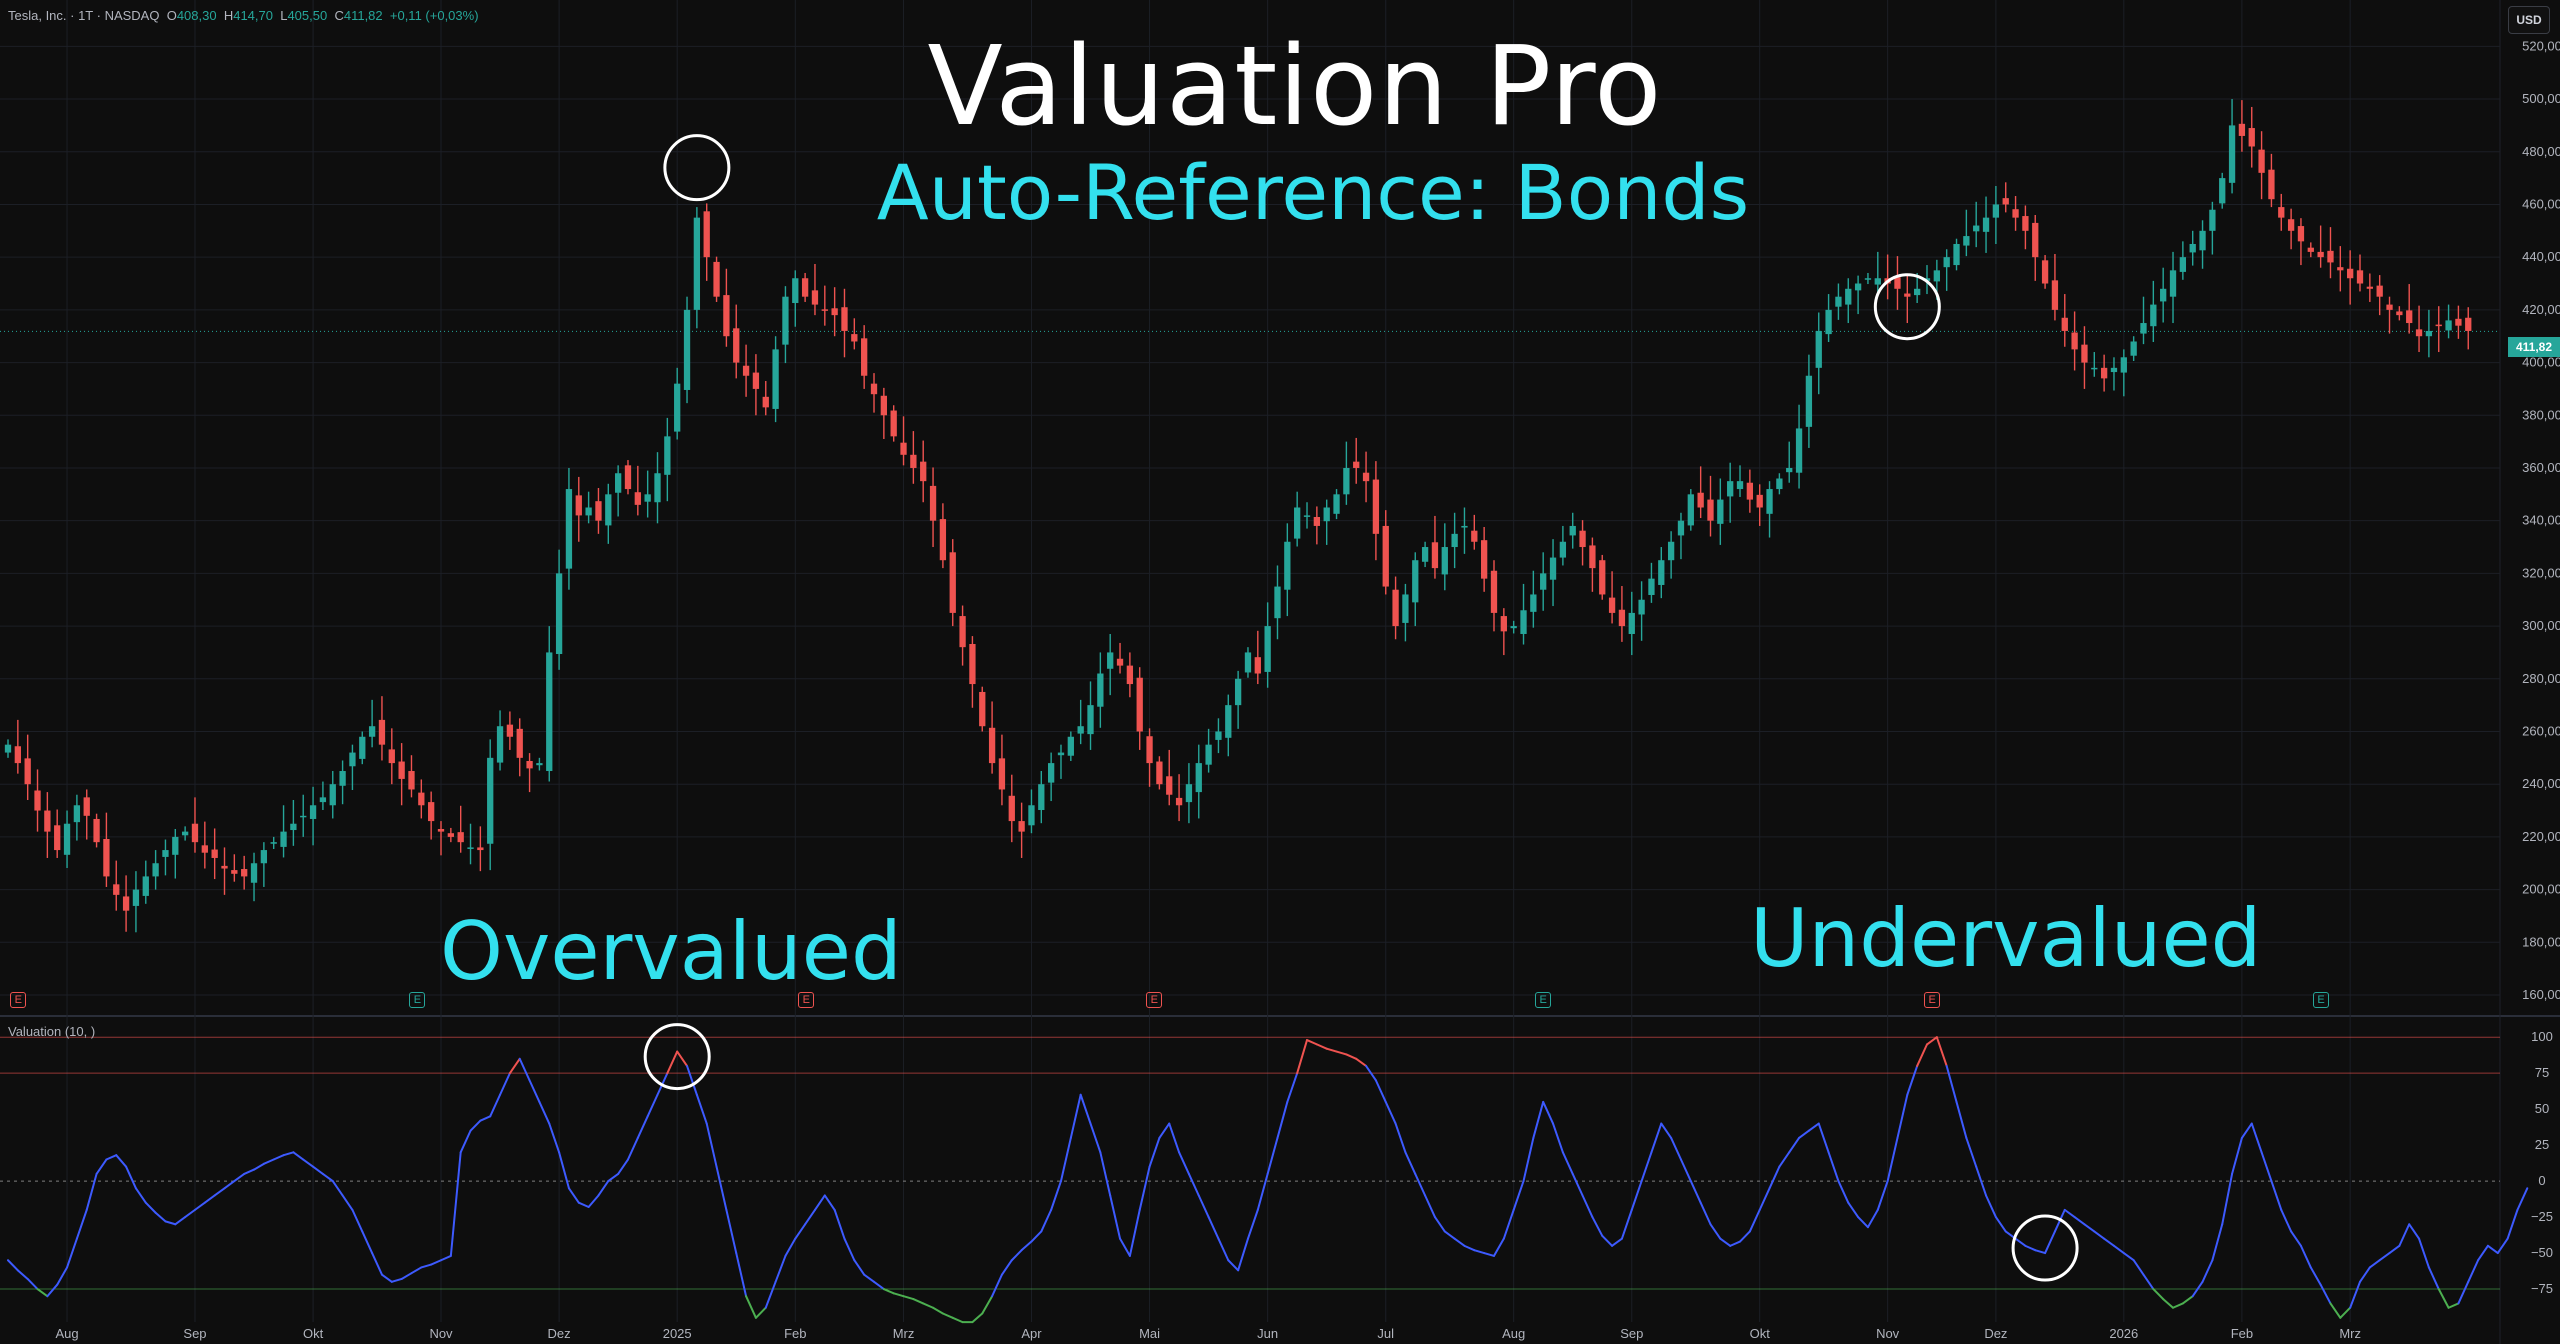 The height and width of the screenshot is (1344, 2560). What do you see at coordinates (1995, 1333) in the screenshot?
I see `x-tick-label: Dez` at bounding box center [1995, 1333].